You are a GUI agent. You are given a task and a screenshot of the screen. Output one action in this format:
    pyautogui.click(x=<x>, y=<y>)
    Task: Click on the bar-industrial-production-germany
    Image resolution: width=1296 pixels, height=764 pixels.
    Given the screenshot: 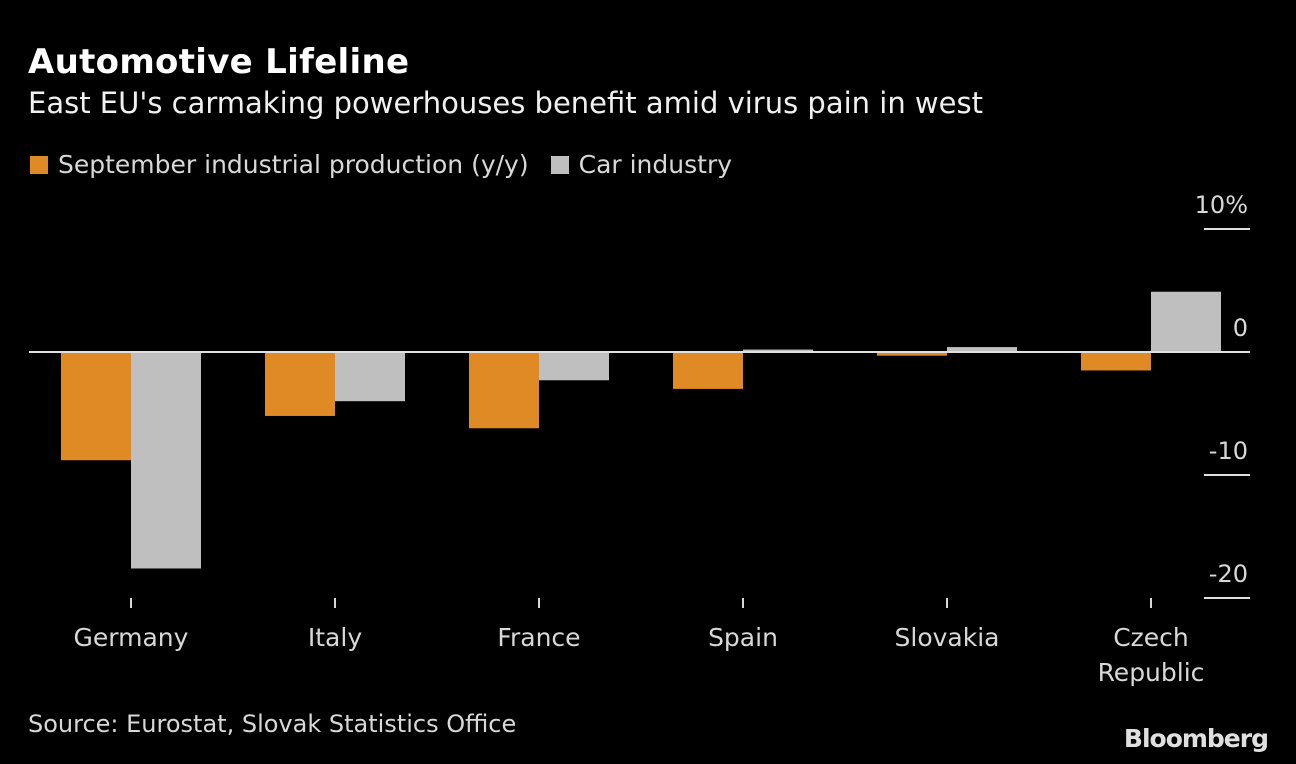 What is the action you would take?
    pyautogui.click(x=96, y=406)
    